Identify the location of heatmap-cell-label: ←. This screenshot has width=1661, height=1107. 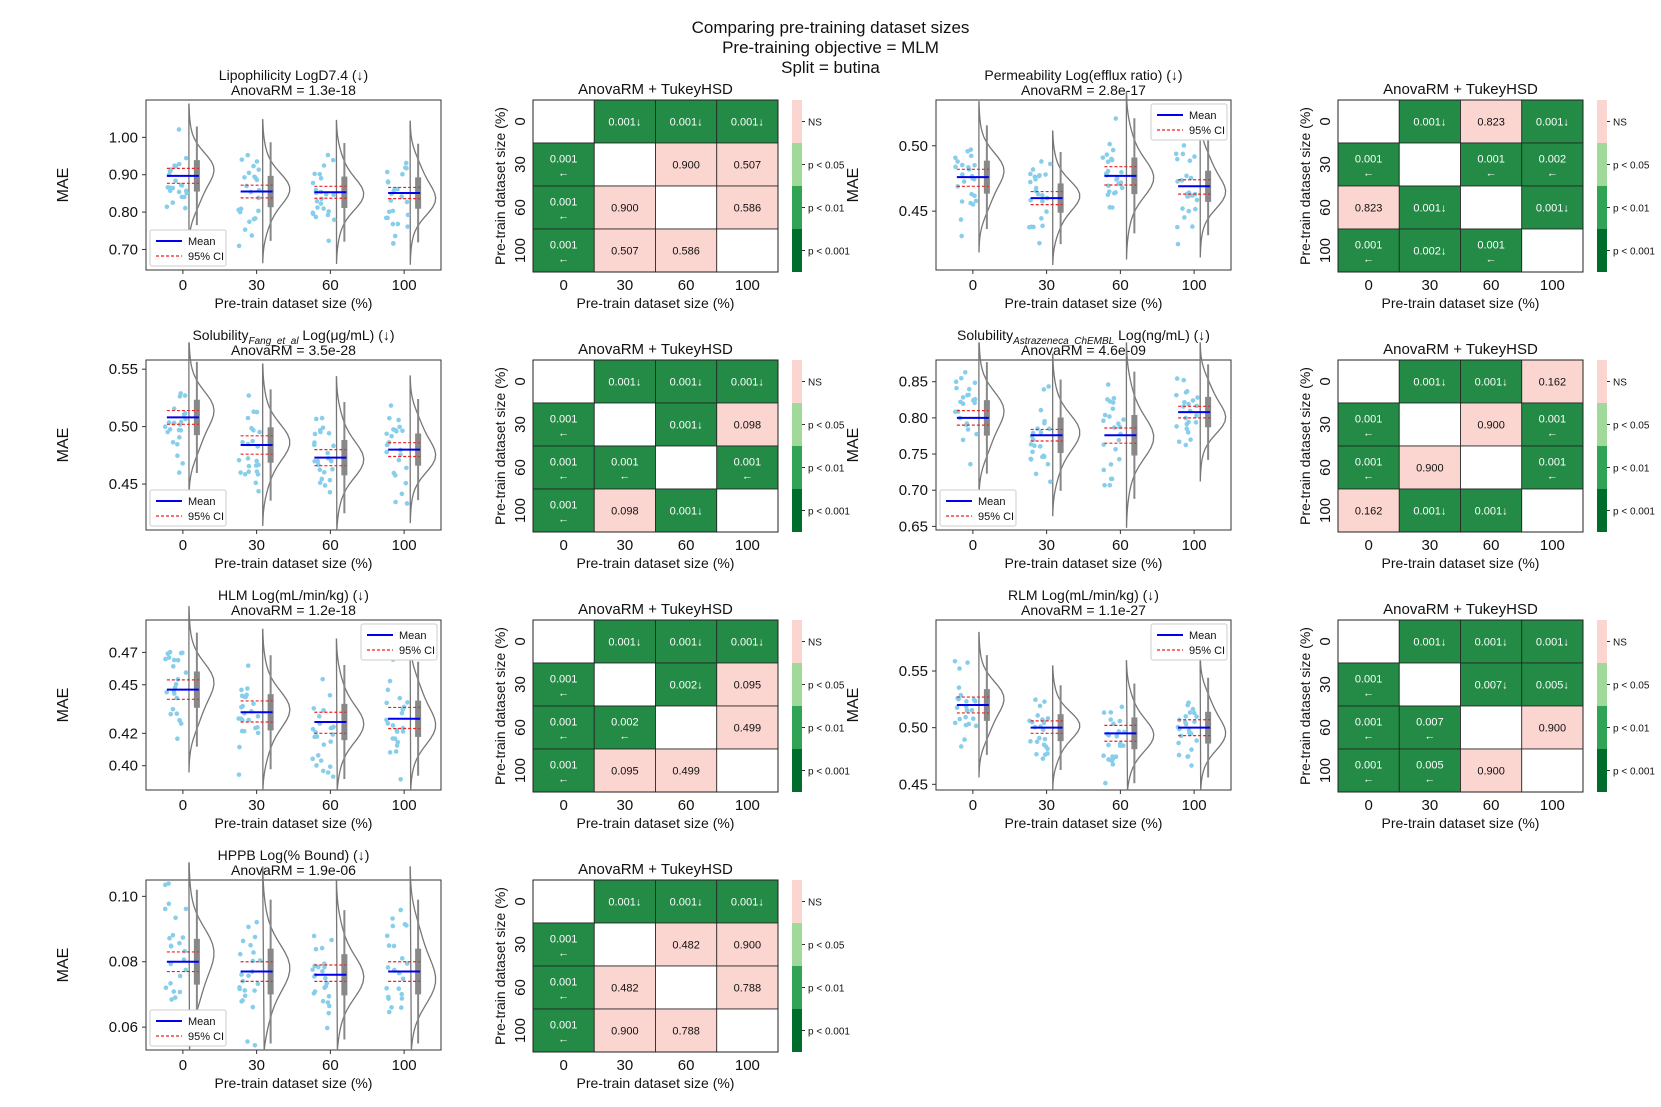
(1368, 694).